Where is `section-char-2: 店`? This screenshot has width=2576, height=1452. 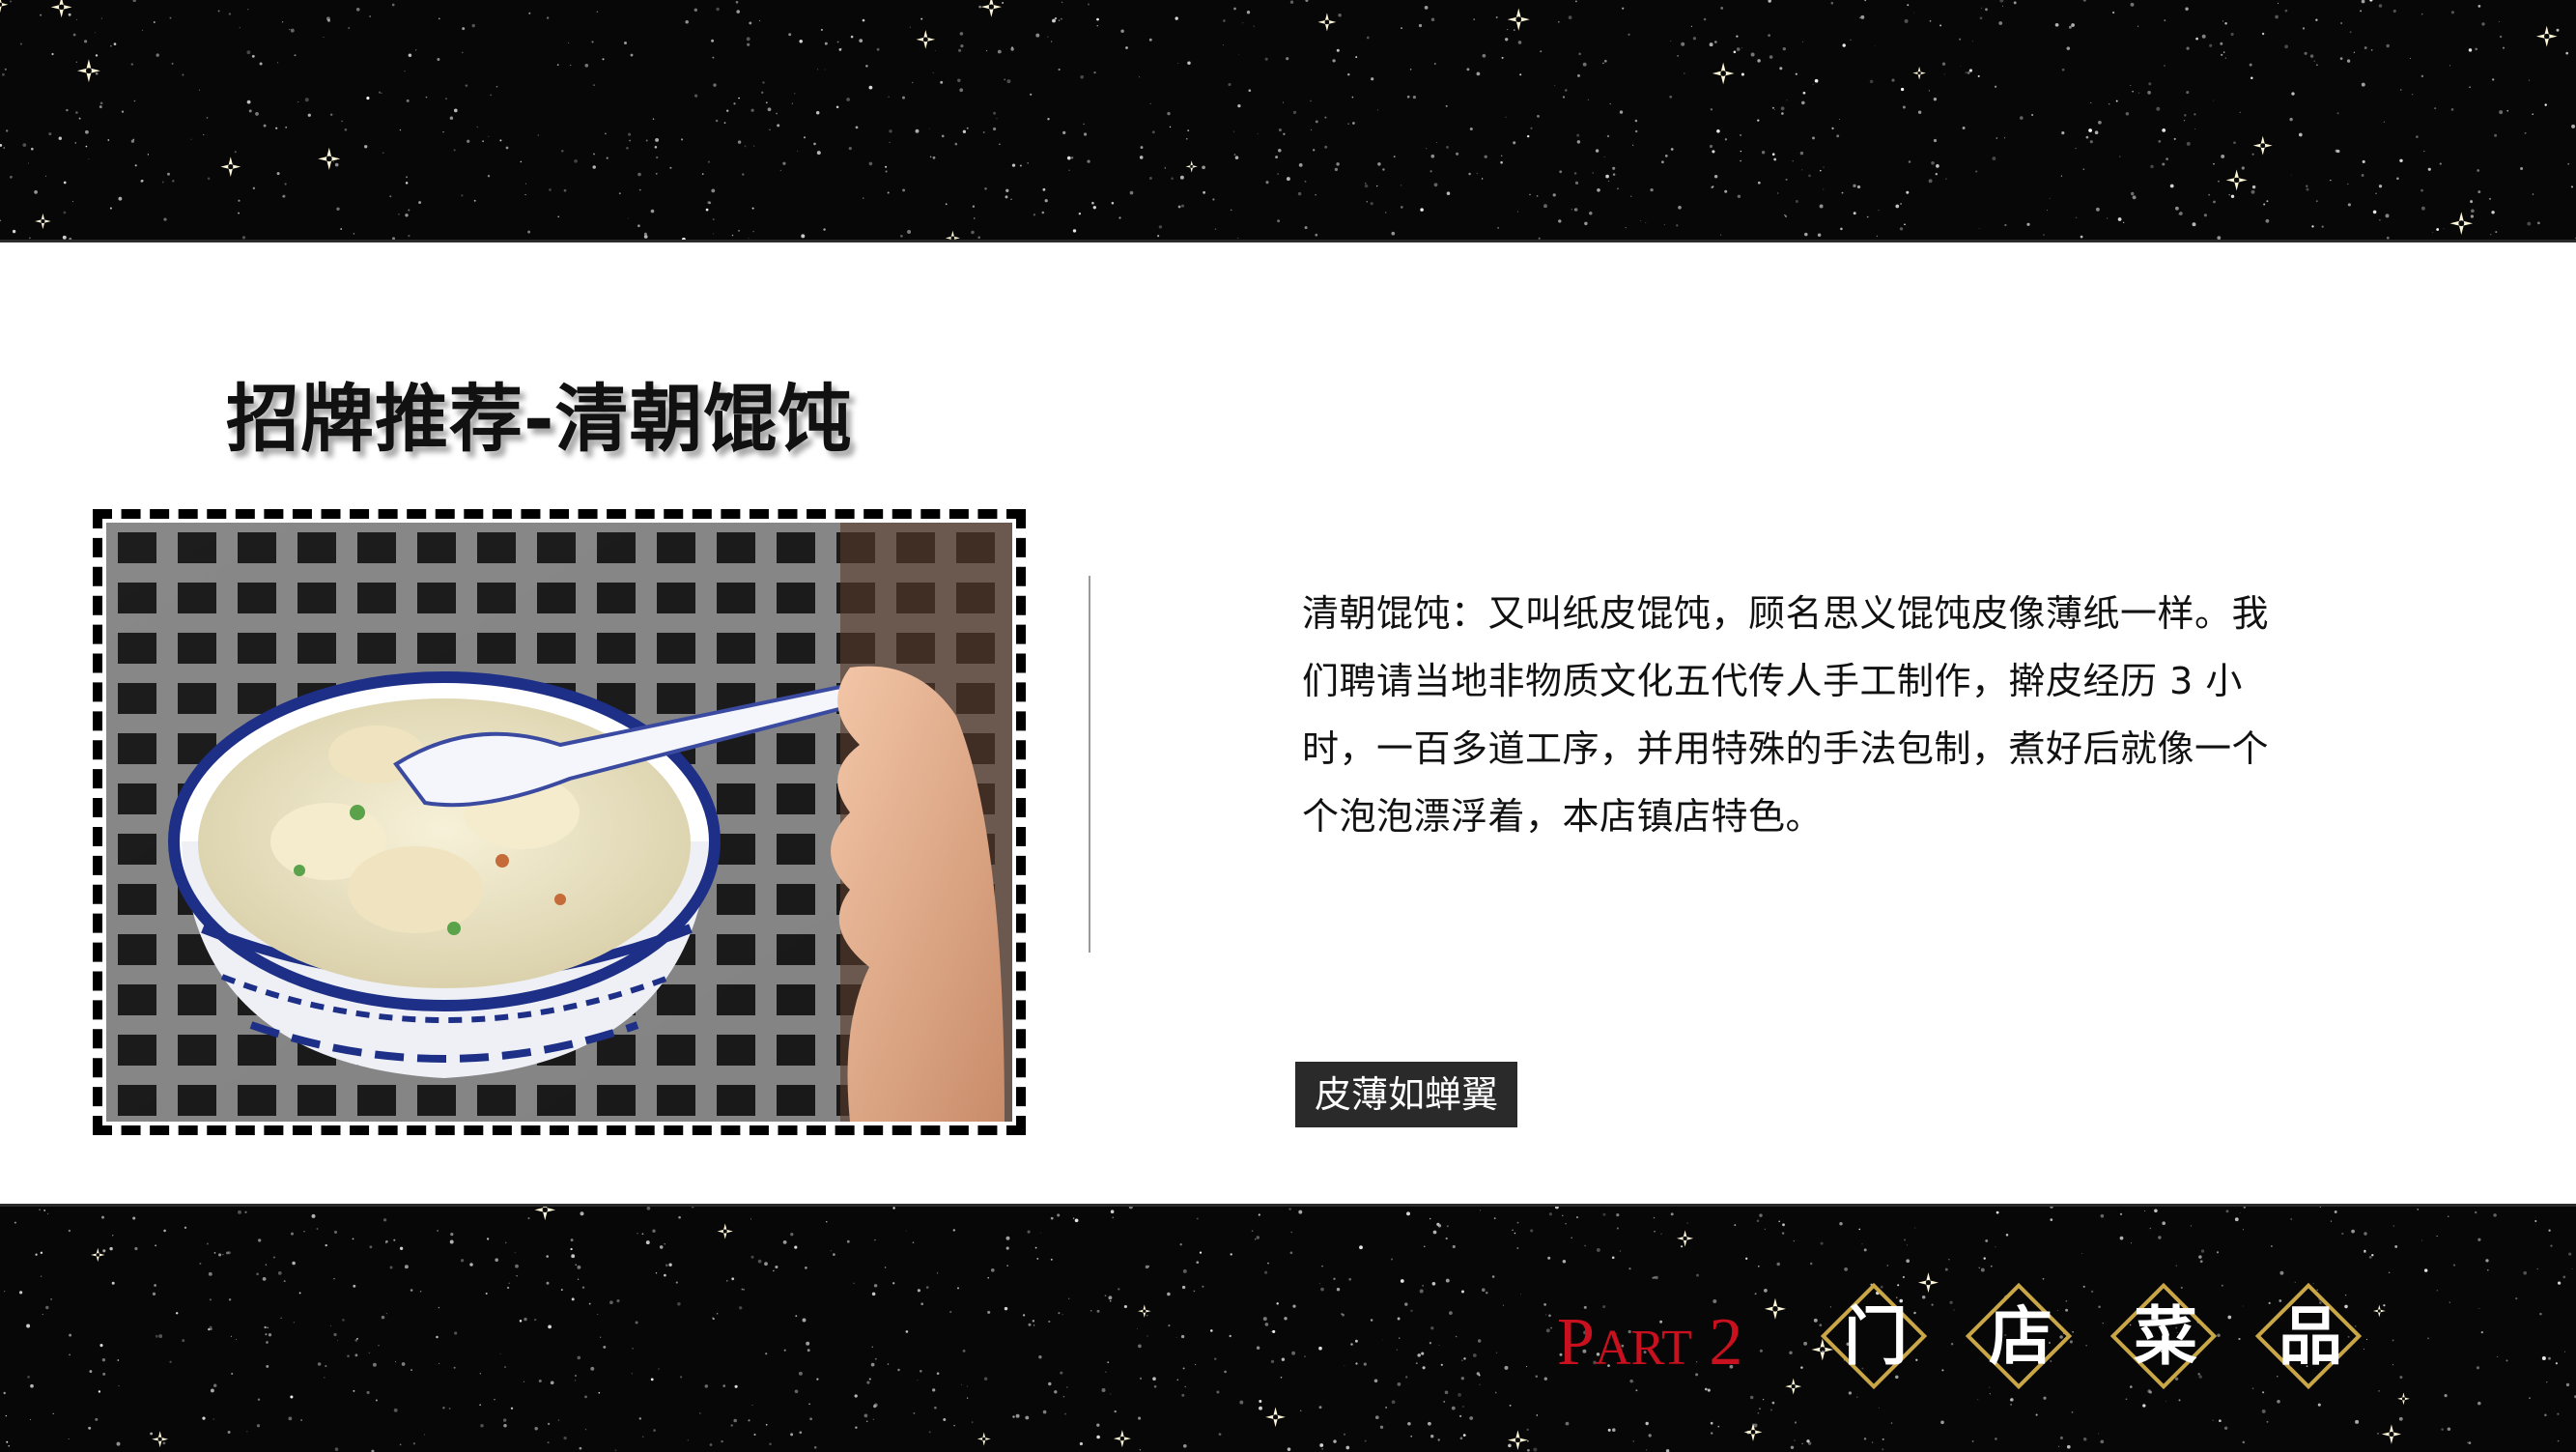
section-char-2: 店 is located at coordinates (2019, 1337).